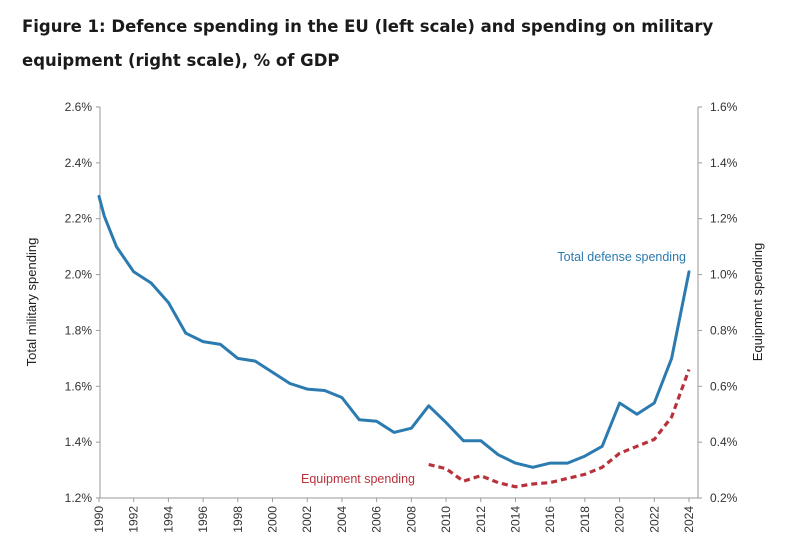 The height and width of the screenshot is (558, 786). Describe the element at coordinates (621, 257) in the screenshot. I see `total-defense-spending-label: Total defense spending` at that location.